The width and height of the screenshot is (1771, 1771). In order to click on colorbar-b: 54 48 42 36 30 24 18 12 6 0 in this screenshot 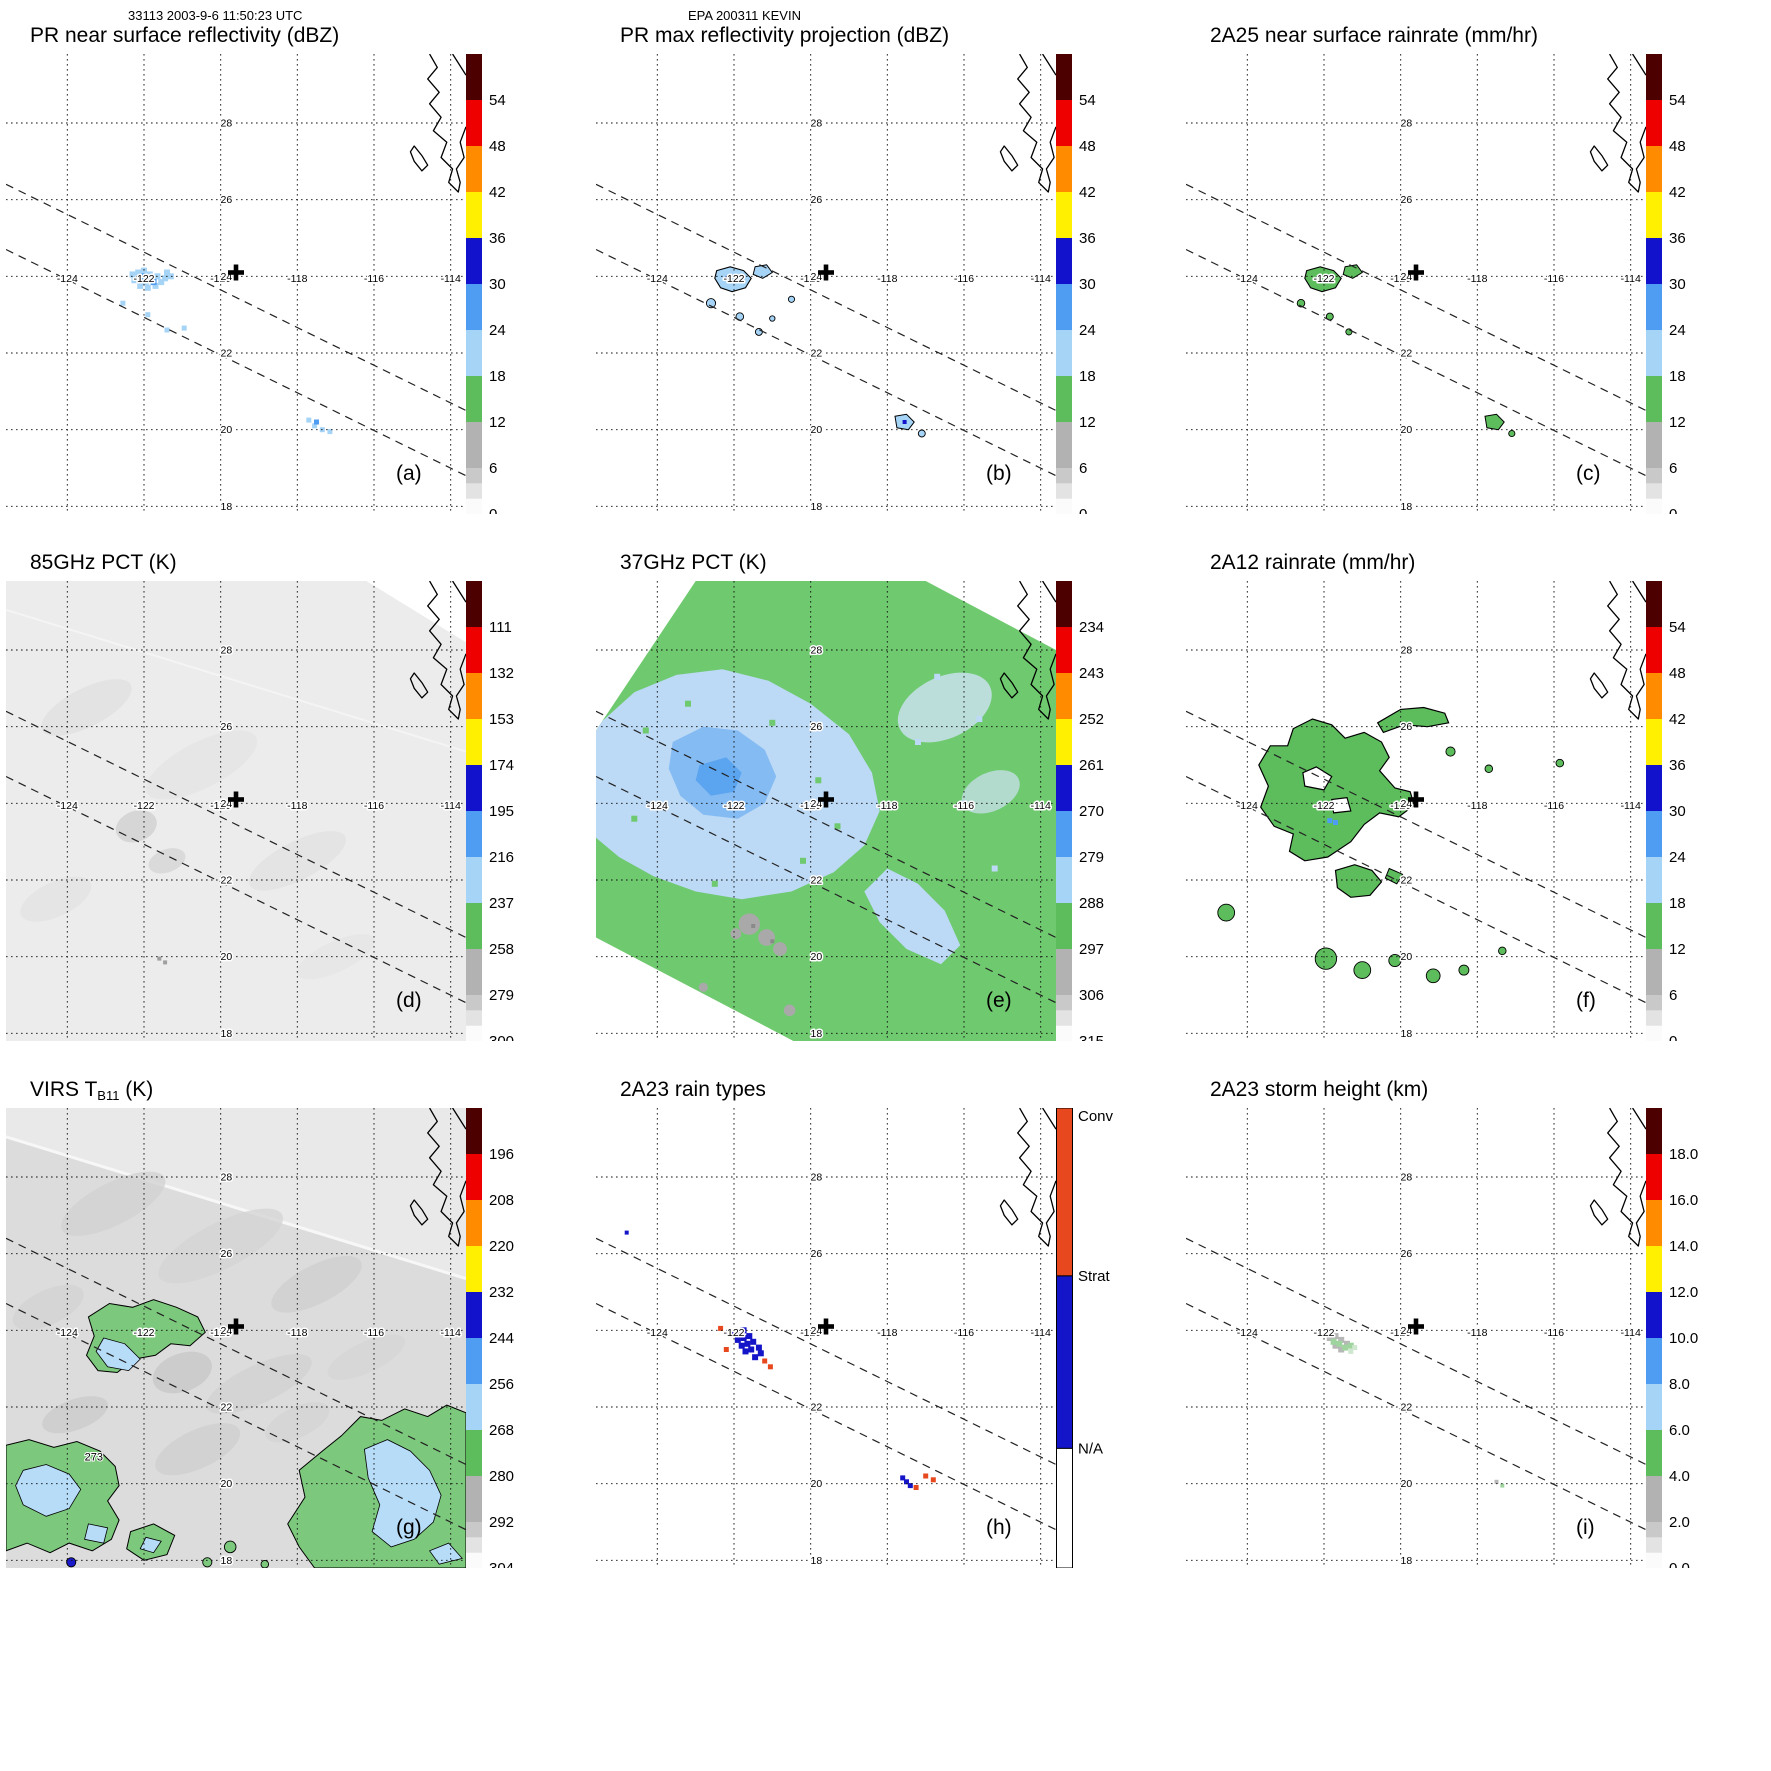, I will do `click(1076, 284)`.